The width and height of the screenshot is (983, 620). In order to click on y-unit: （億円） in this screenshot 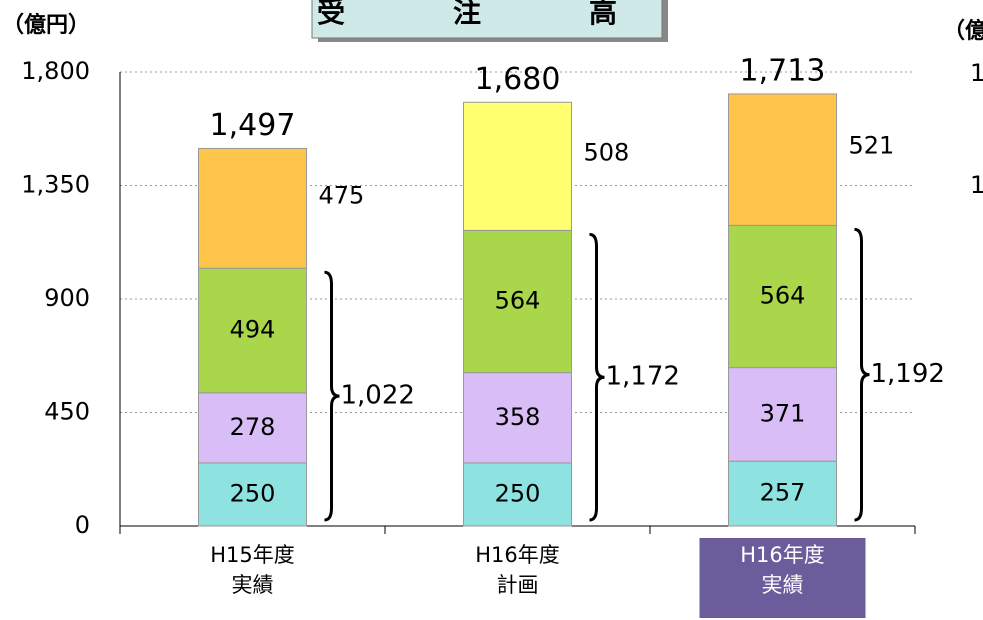, I will do `click(46, 25)`.